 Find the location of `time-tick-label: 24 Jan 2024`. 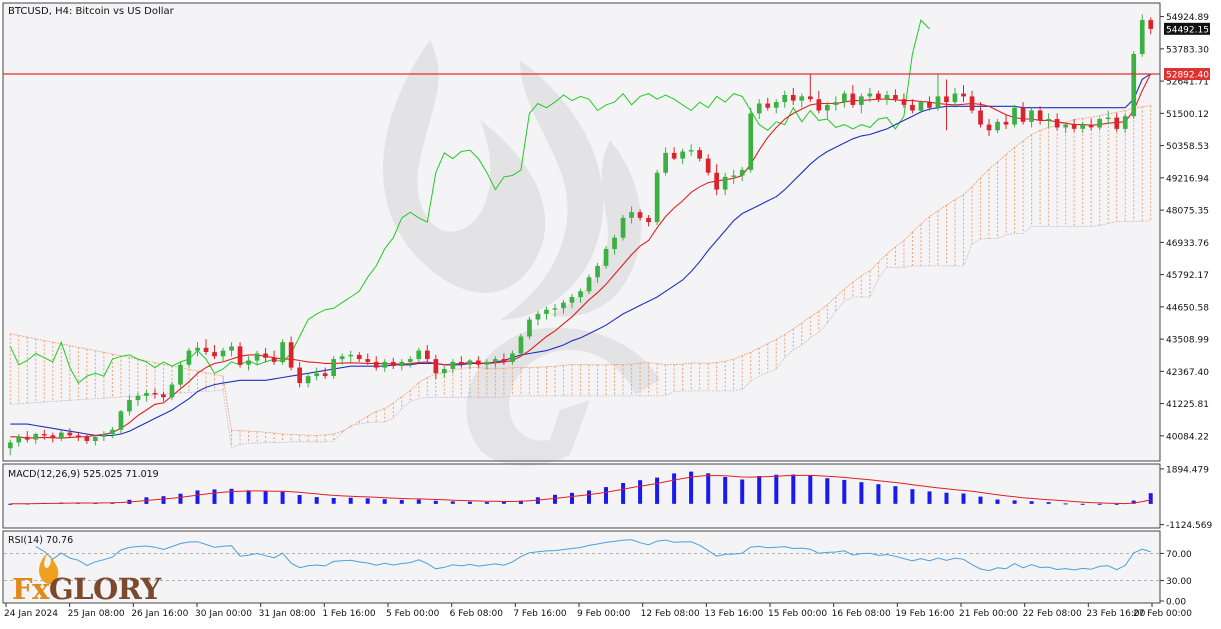

time-tick-label: 24 Jan 2024 is located at coordinates (31, 614).